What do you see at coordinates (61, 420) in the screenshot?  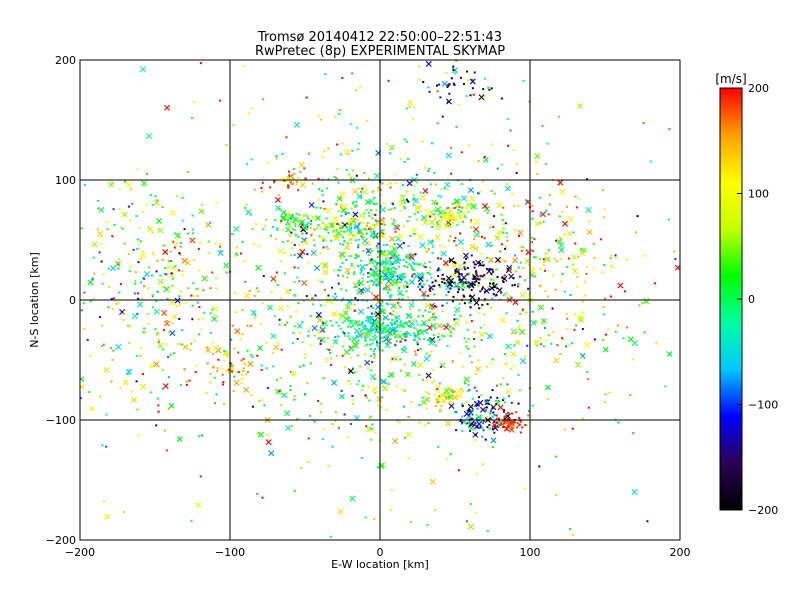 I see `y-tick-label: −100` at bounding box center [61, 420].